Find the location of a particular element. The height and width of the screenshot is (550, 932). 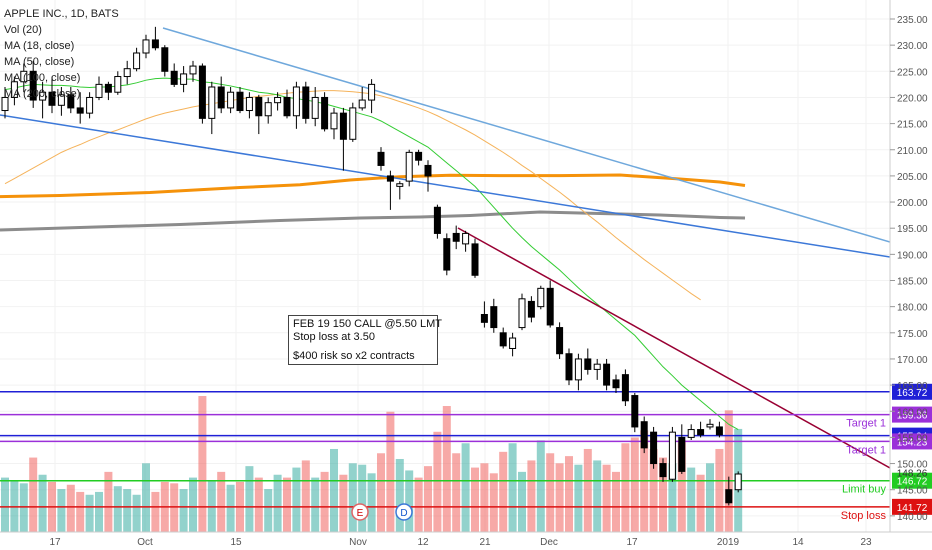

ma200-line is located at coordinates (373, 221).